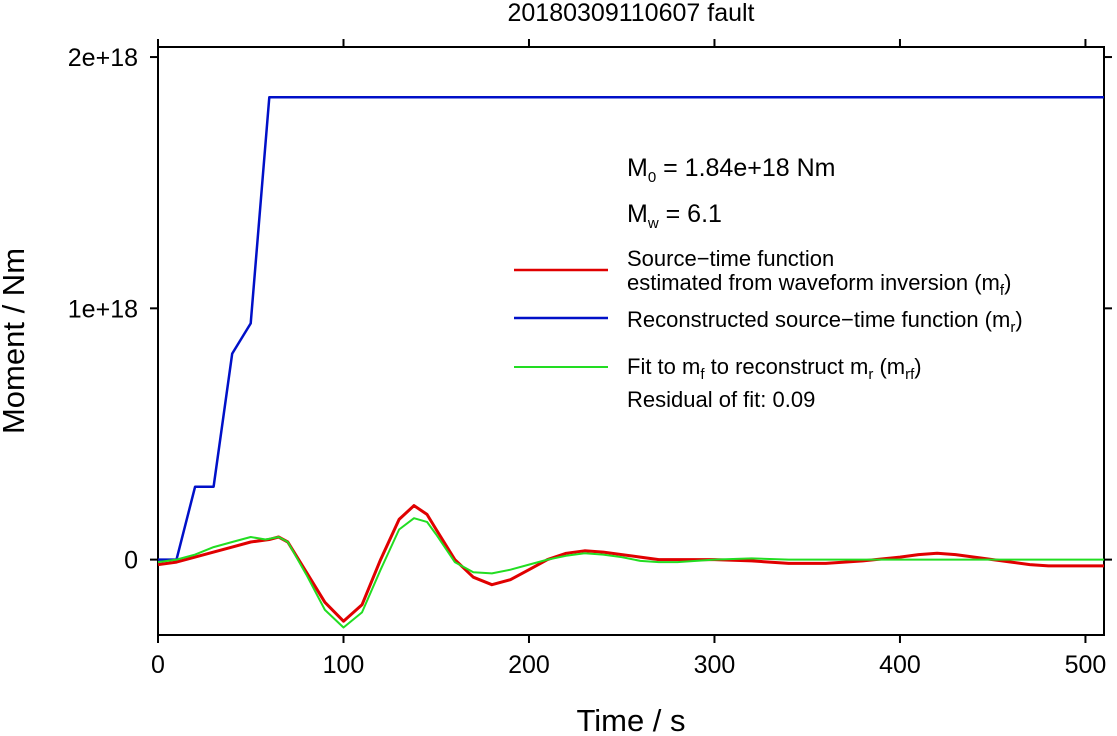 This screenshot has width=1117, height=736. What do you see at coordinates (825, 321) in the screenshot?
I see `legend-label-blue: Reconstructed source−time function (mr)` at bounding box center [825, 321].